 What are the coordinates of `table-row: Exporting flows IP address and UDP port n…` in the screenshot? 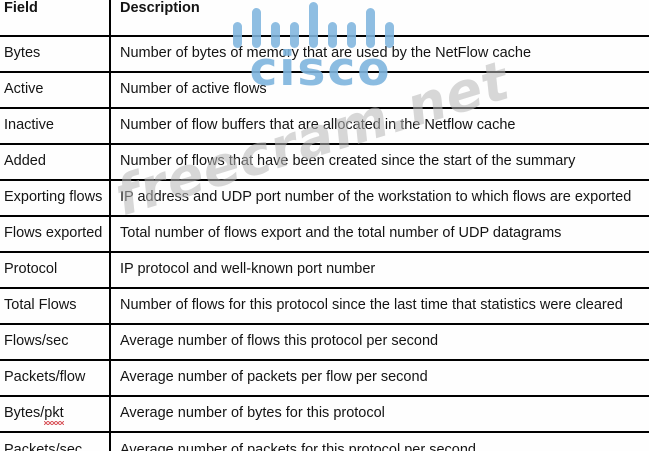 It's located at (324, 198).